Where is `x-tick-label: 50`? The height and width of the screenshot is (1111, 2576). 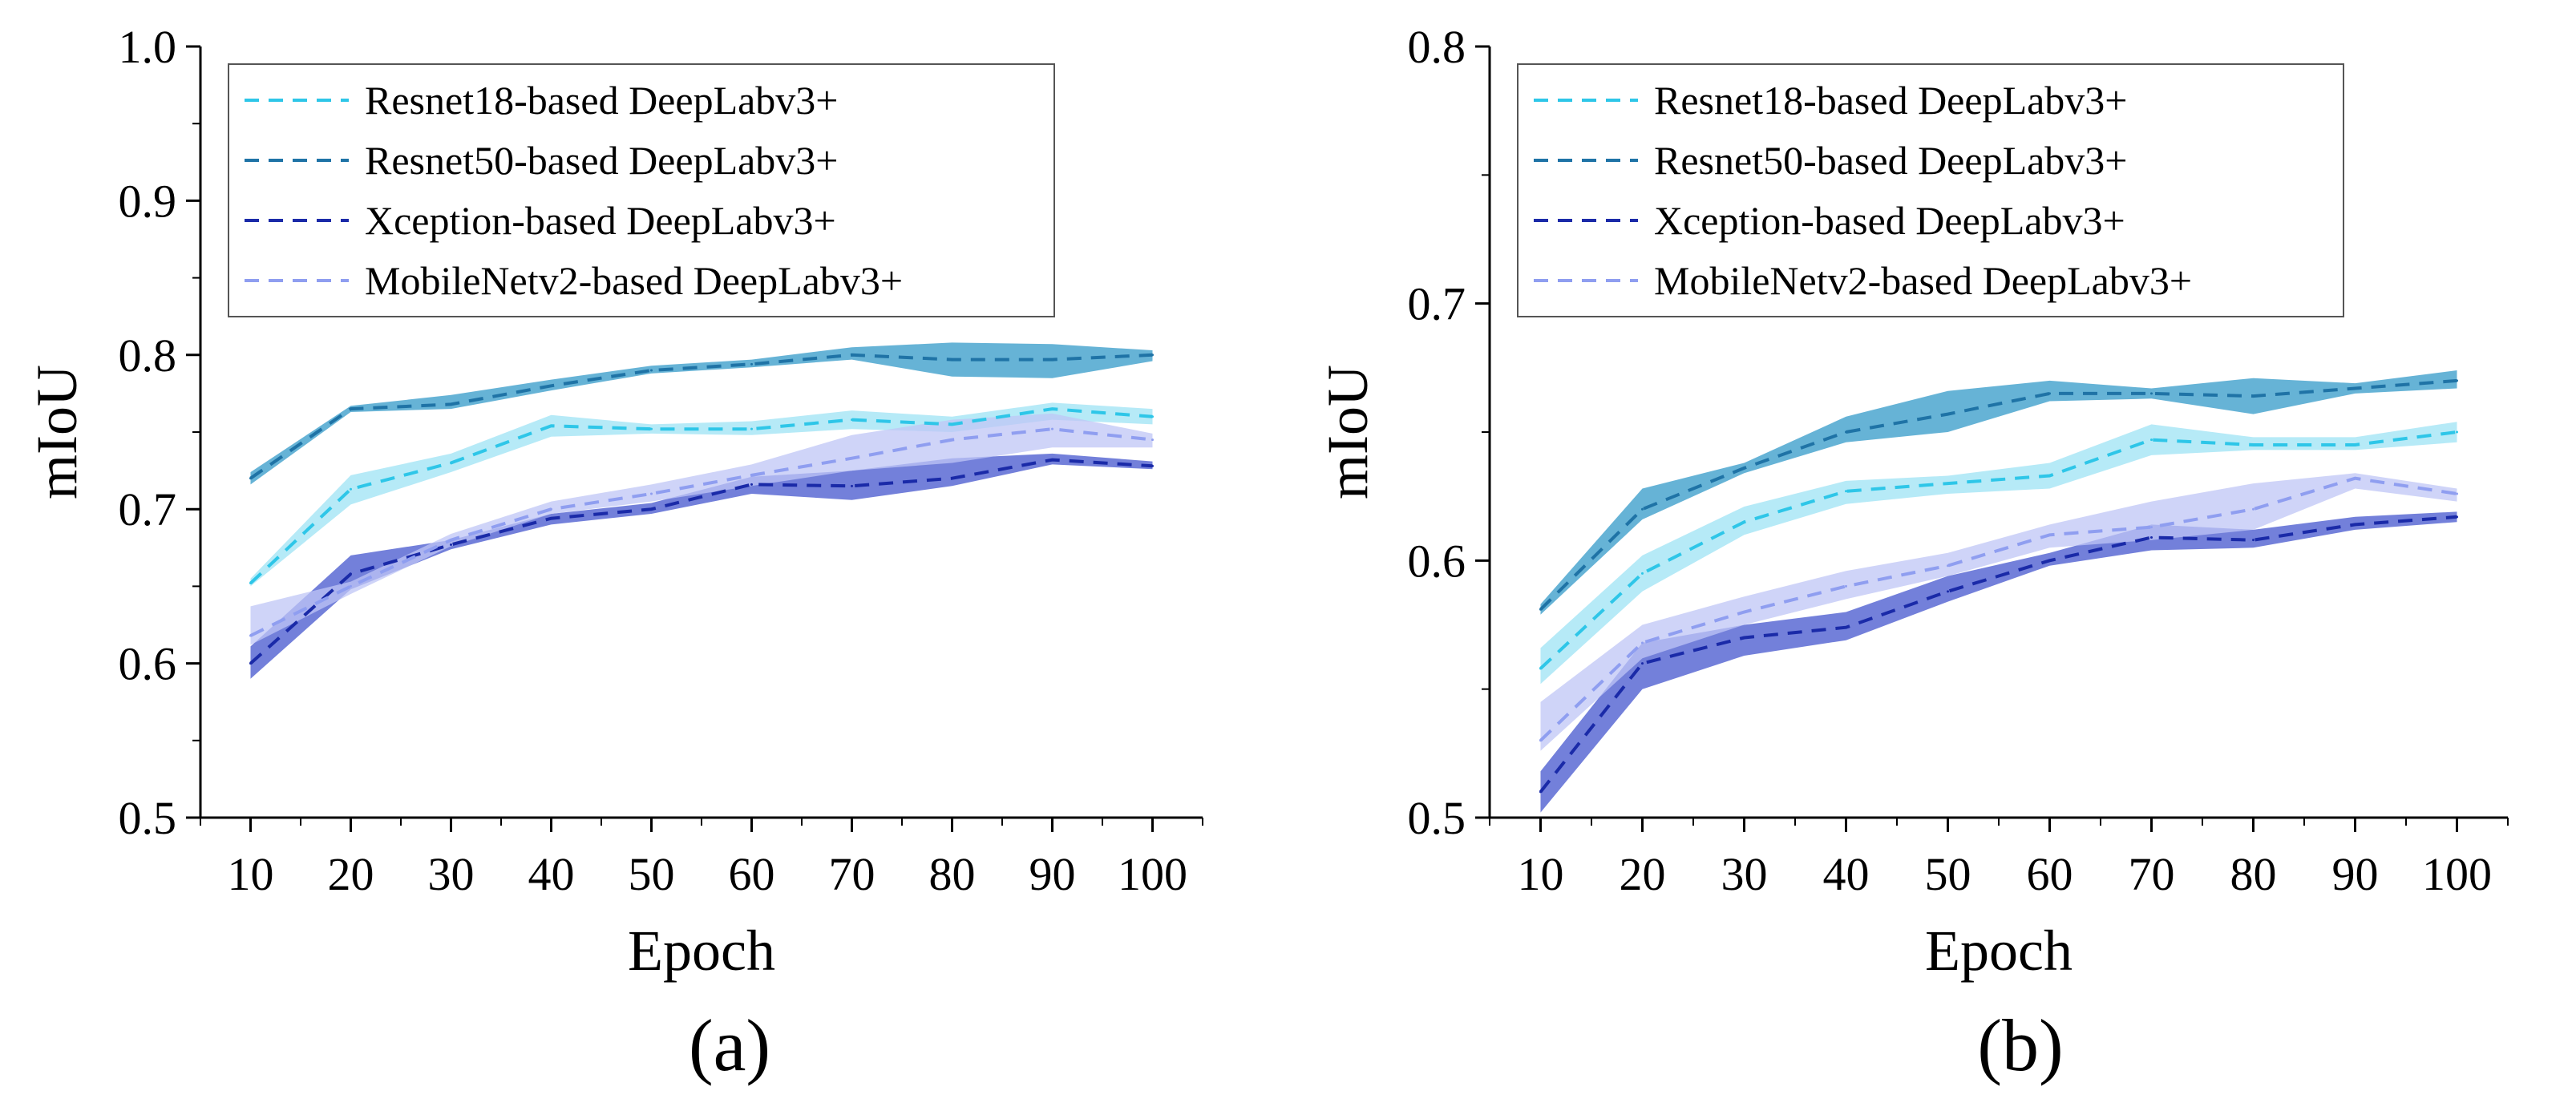
x-tick-label: 50 is located at coordinates (1948, 874).